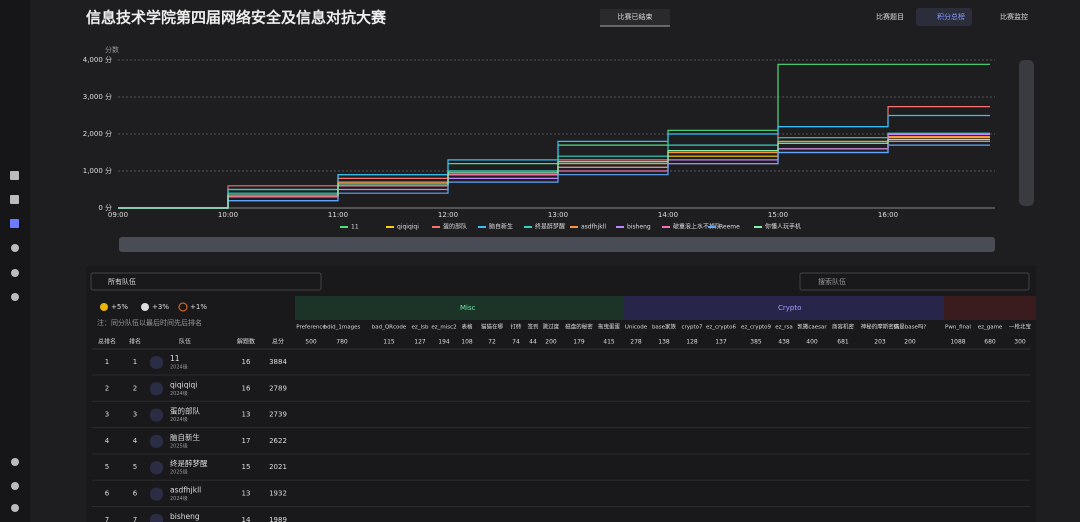  I want to click on challenge-points: 1088, so click(957, 342).